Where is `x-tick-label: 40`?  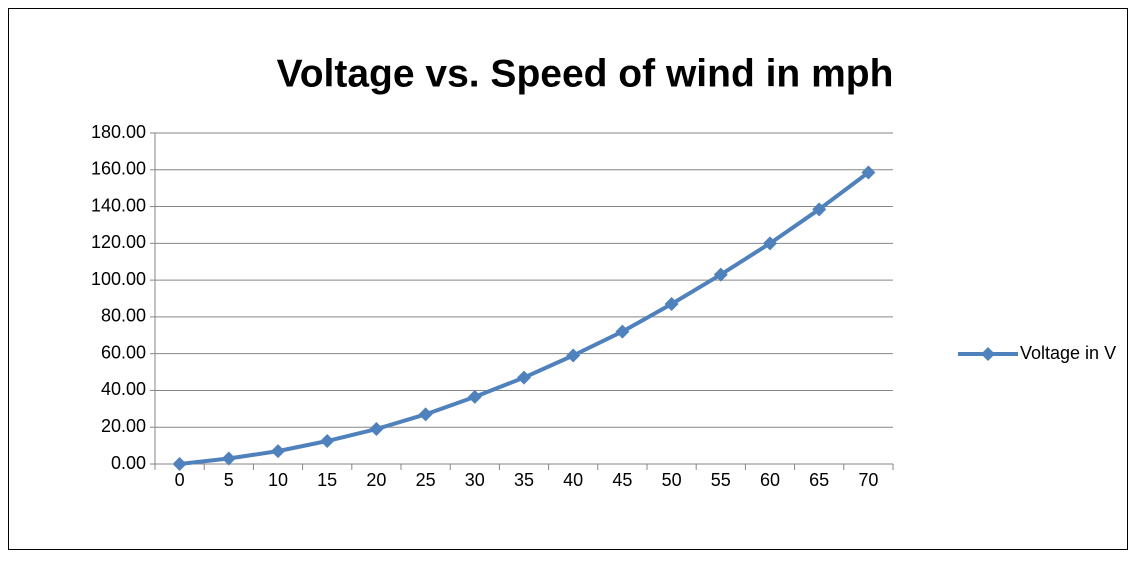 x-tick-label: 40 is located at coordinates (573, 480).